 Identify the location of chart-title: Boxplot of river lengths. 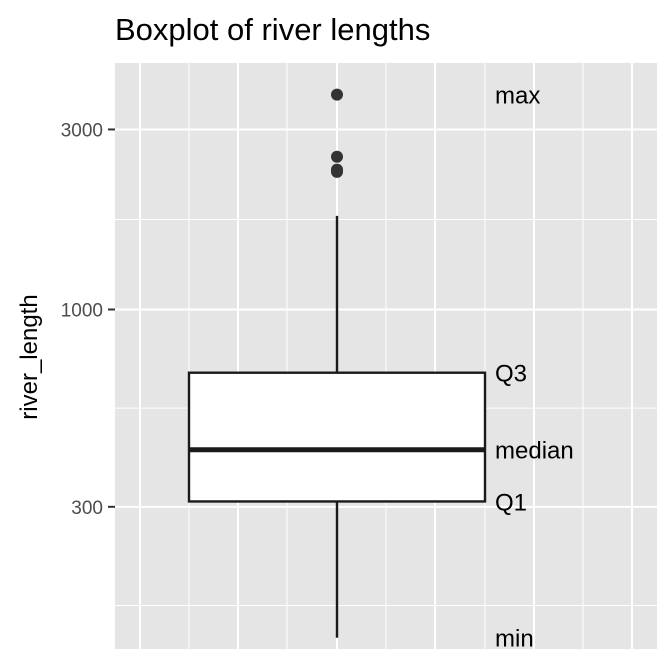
(272, 29).